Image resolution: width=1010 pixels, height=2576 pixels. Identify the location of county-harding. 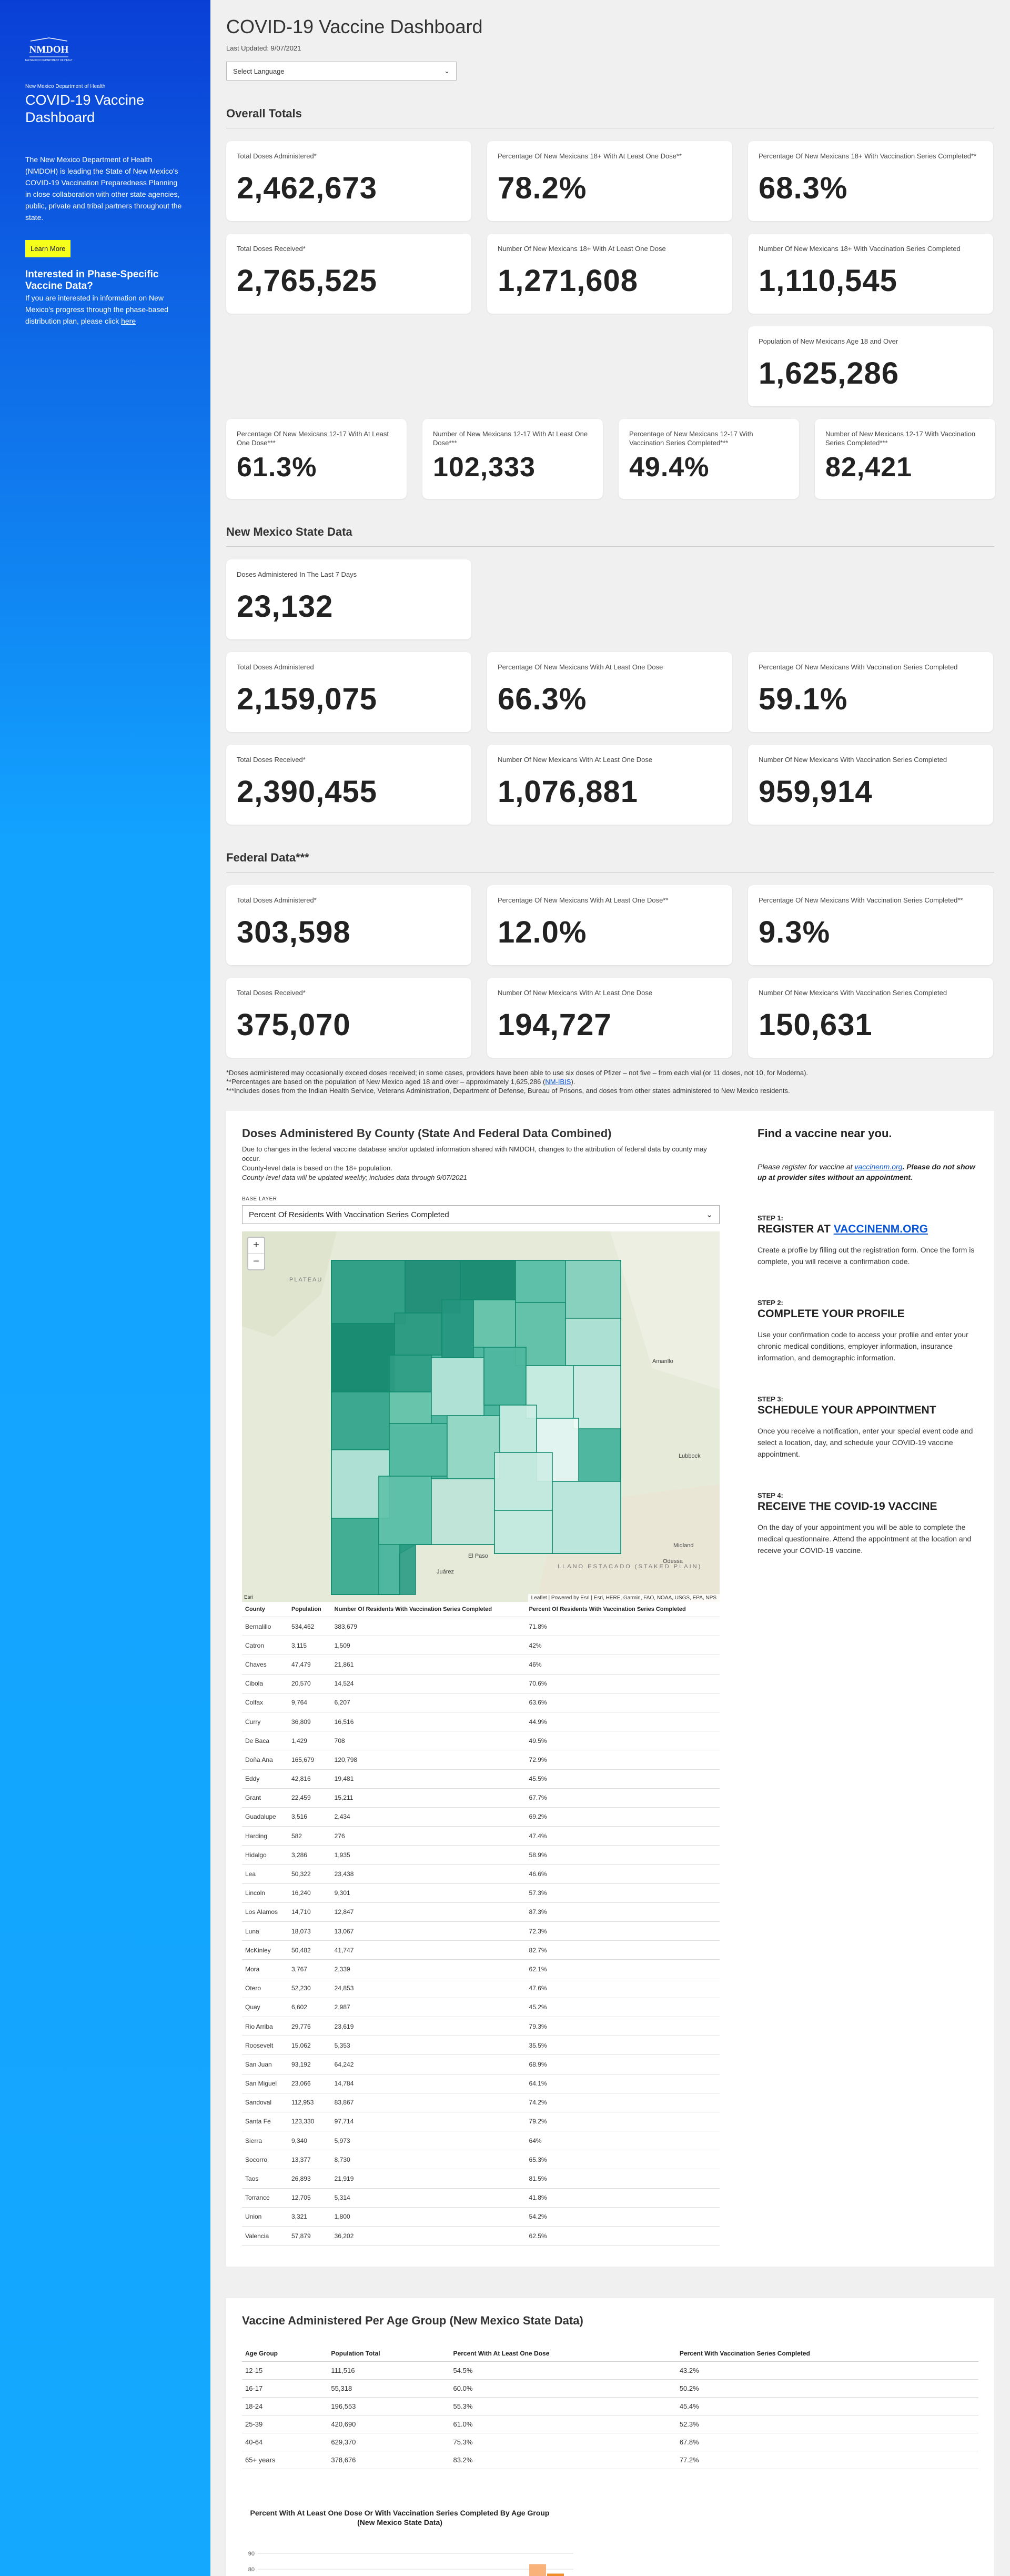
(593, 1342).